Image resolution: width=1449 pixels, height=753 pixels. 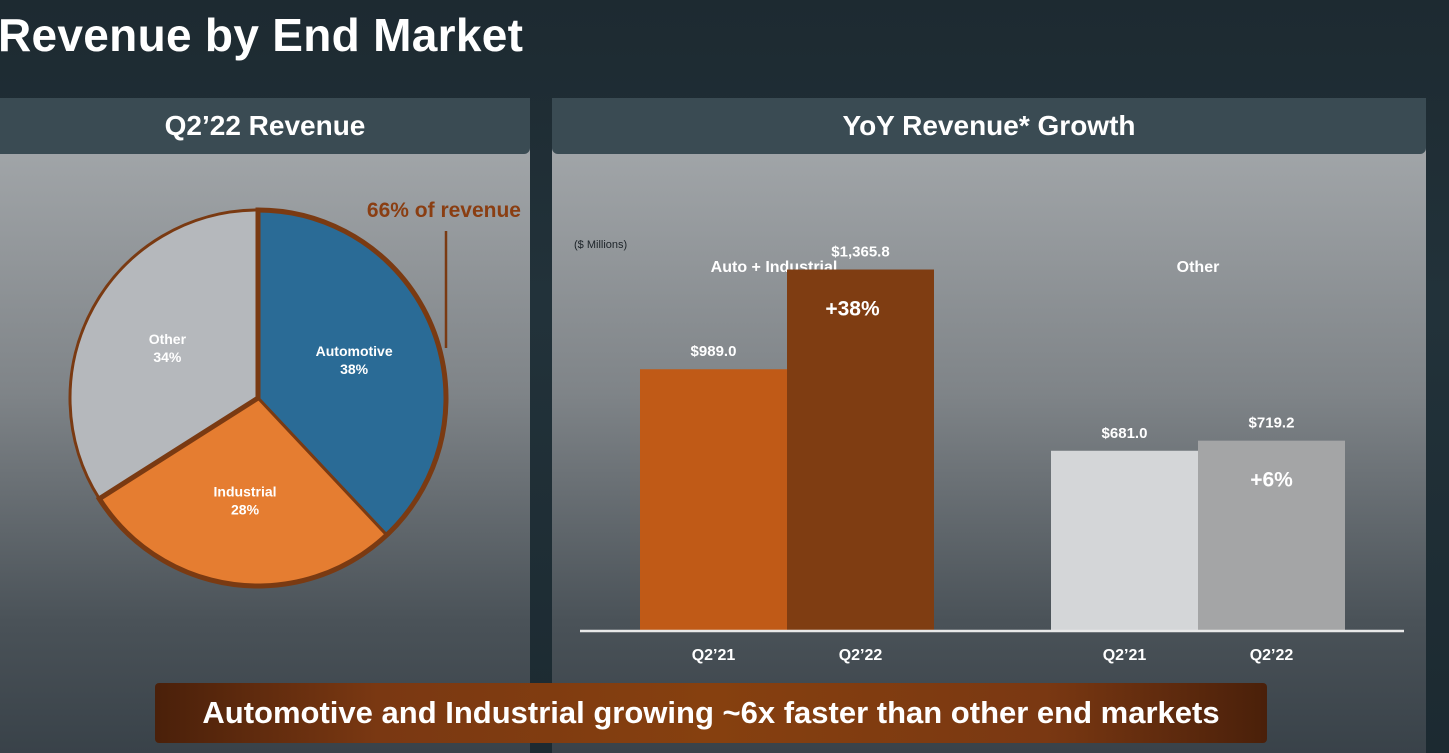 What do you see at coordinates (600, 245) in the screenshot?
I see `units-note: ($ Millions)` at bounding box center [600, 245].